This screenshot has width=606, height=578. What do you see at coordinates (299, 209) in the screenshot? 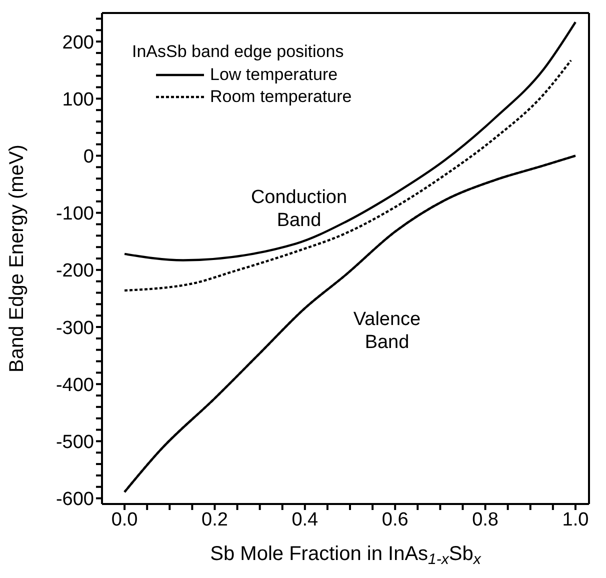
I see `annotation: Conduction Band` at bounding box center [299, 209].